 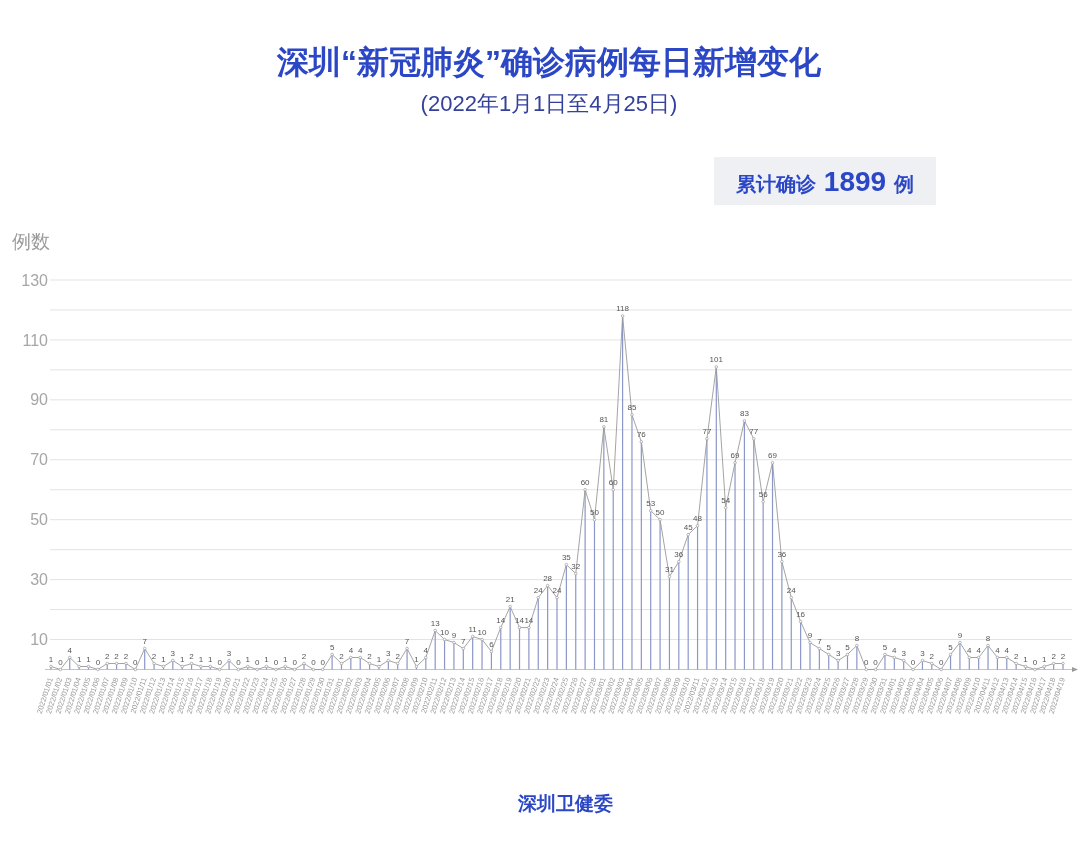 What do you see at coordinates (549, 103) in the screenshot?
I see `chart-subtitle: (2022年1月1日至4月25日)` at bounding box center [549, 103].